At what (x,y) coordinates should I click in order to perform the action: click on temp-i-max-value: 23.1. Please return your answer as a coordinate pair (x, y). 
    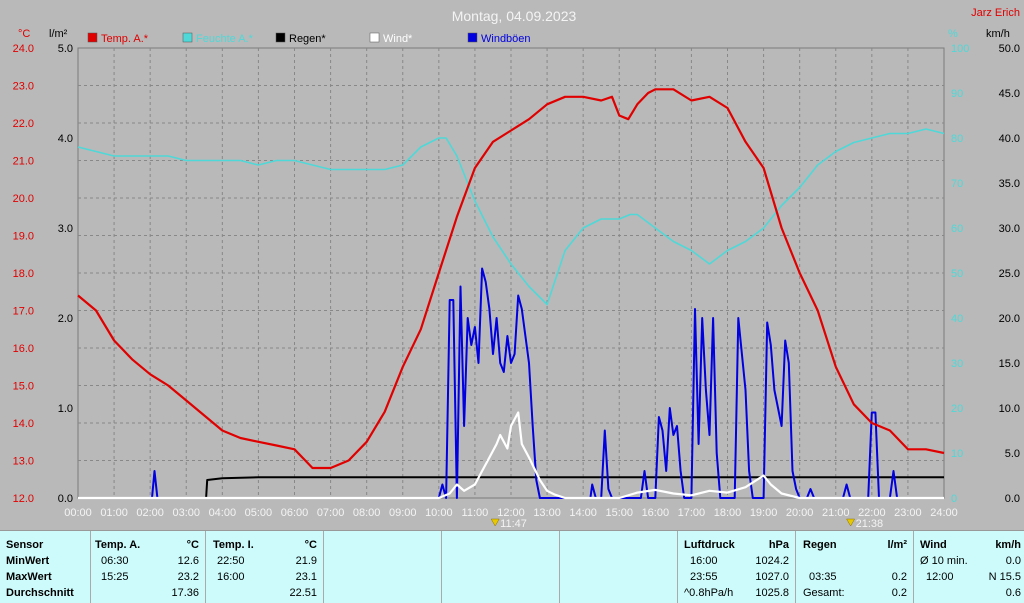
    Looking at the image, I should click on (306, 577).